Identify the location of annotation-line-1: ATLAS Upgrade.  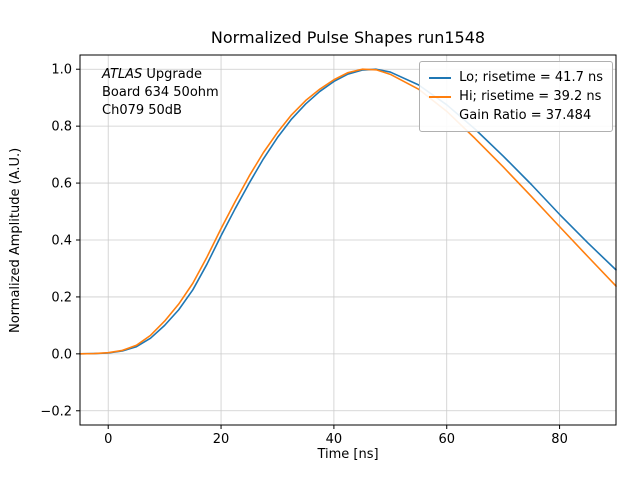
(160, 75).